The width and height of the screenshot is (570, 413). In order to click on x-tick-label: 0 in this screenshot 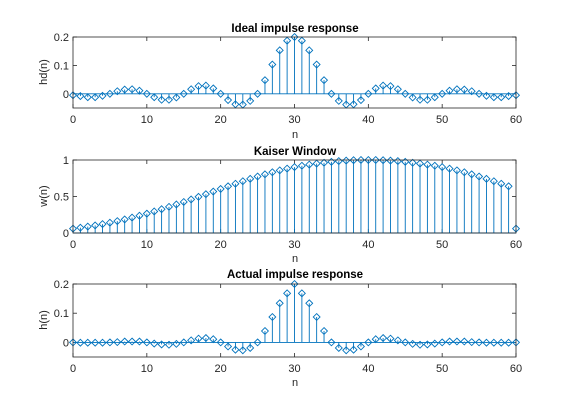, I will do `click(73, 120)`.